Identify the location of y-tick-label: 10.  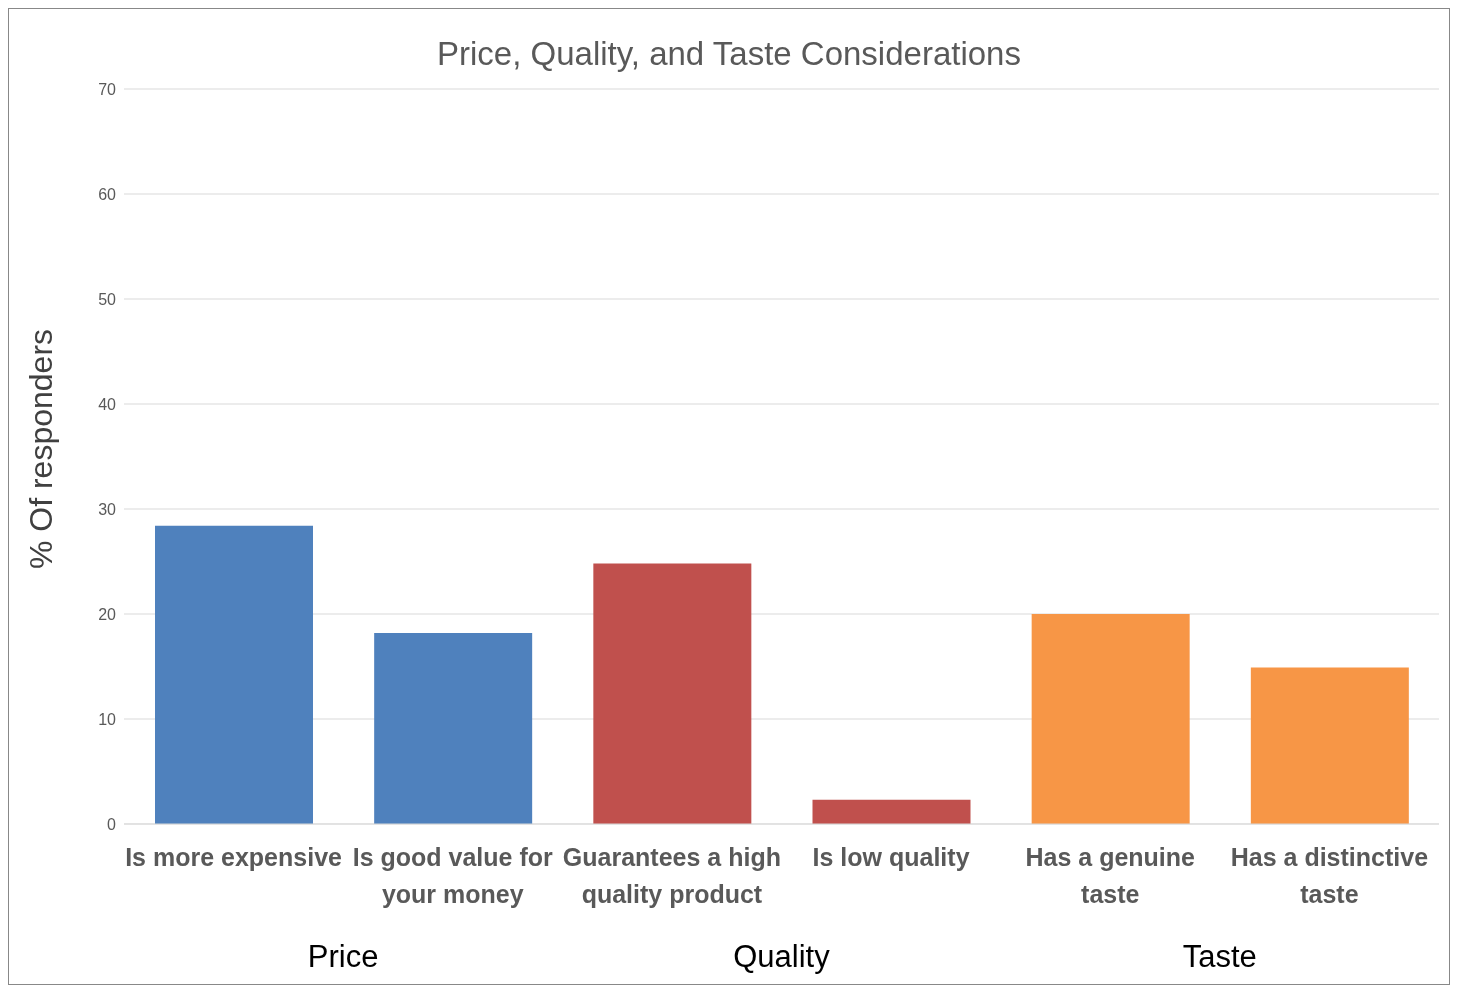
(107, 719).